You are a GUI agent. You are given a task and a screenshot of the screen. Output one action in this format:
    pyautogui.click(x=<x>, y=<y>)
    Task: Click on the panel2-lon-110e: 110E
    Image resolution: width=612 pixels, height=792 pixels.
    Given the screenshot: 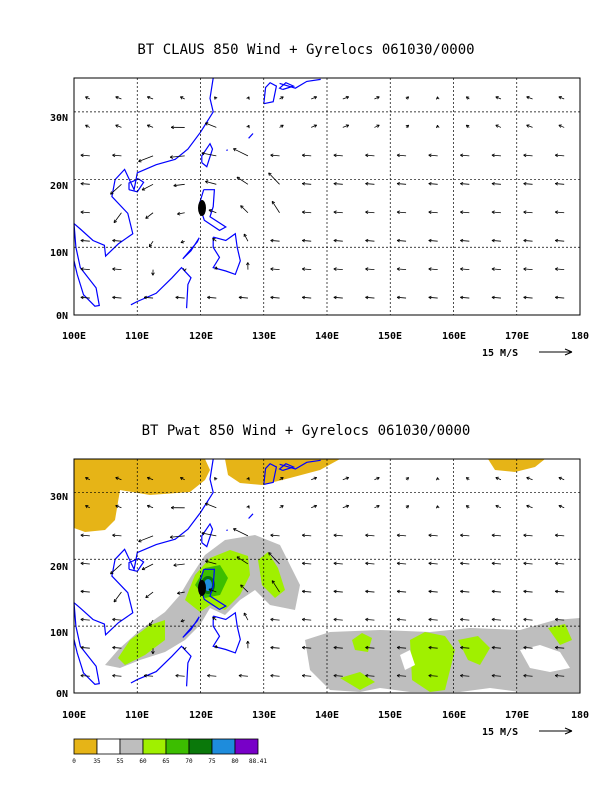 What is the action you would take?
    pyautogui.click(x=137, y=715)
    